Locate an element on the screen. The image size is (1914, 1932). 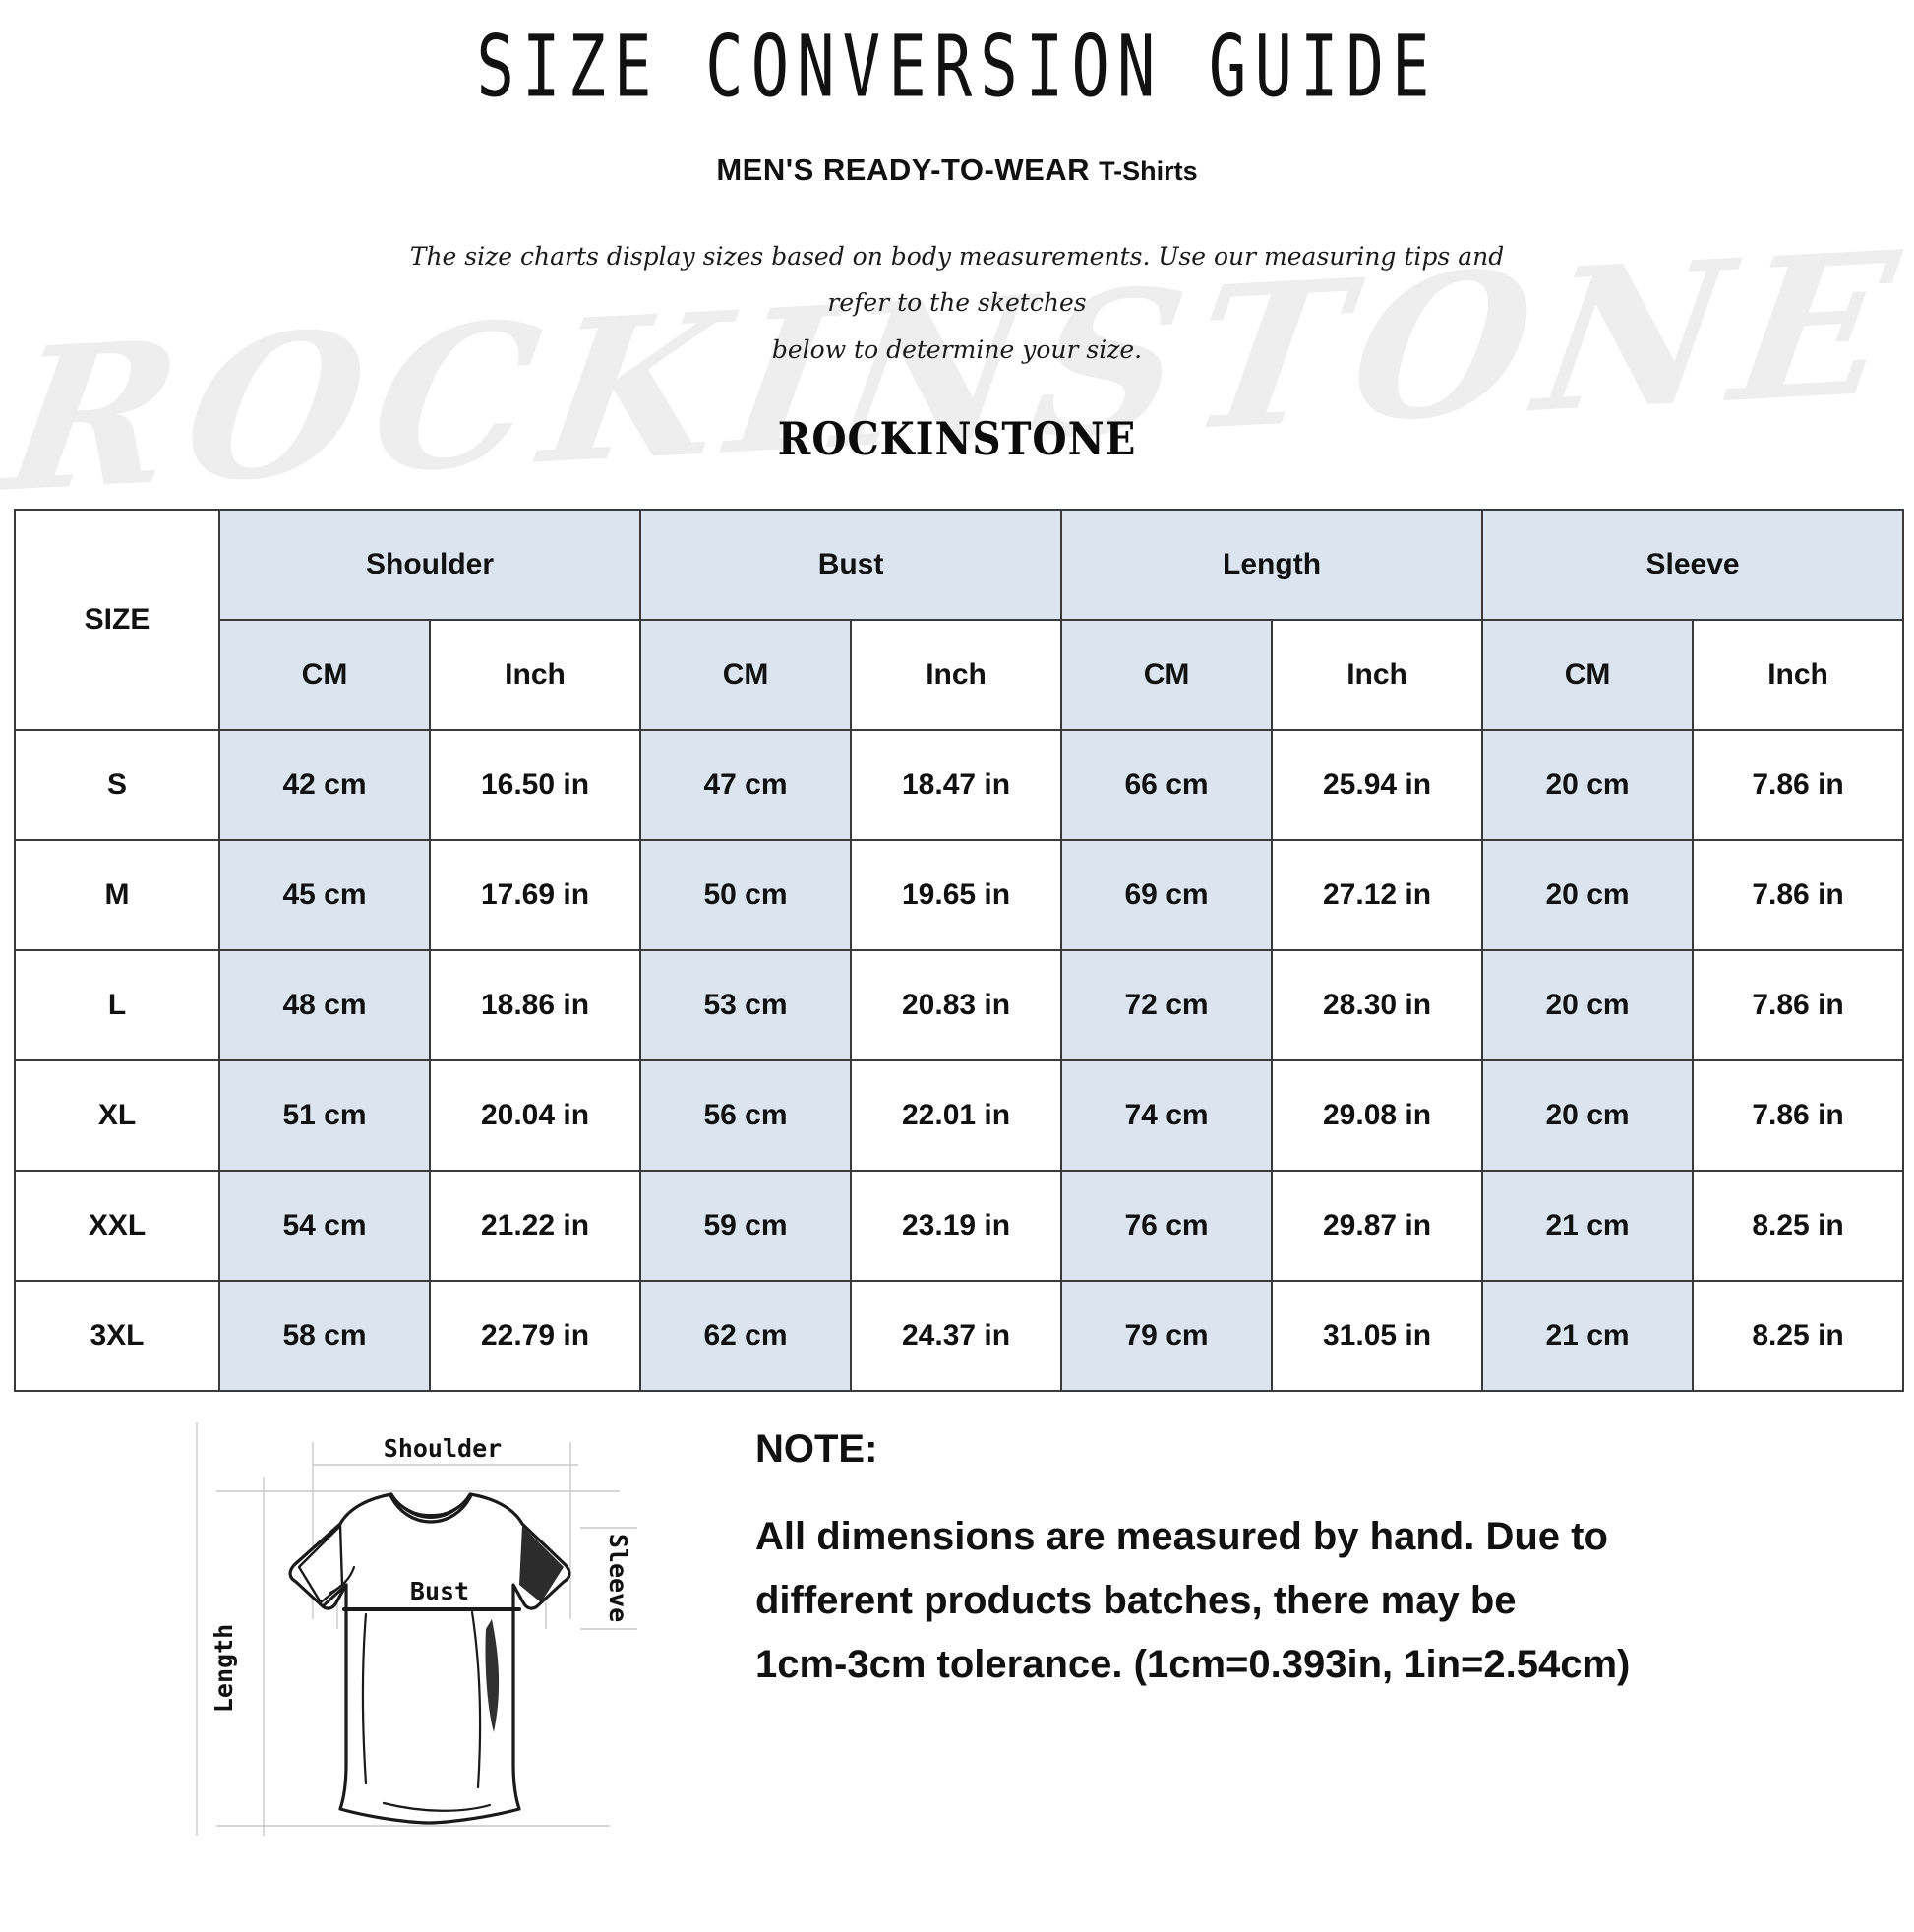
subtitle-product: T-Shirts is located at coordinates (1148, 170).